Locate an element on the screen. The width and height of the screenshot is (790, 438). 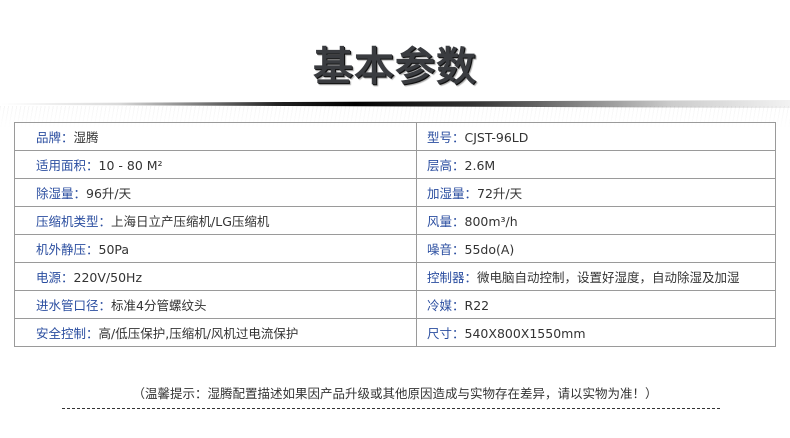
dashed-divider is located at coordinates (391, 408).